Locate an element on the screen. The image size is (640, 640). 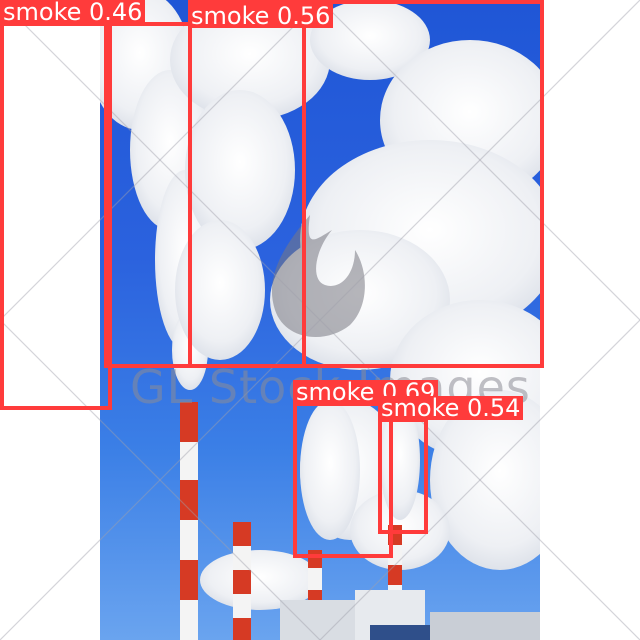
watermark-logo is located at coordinates (318, 276).